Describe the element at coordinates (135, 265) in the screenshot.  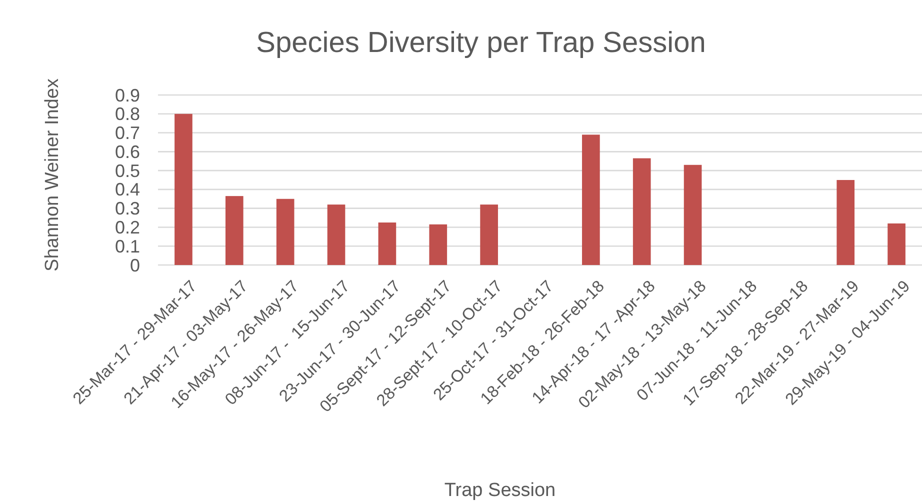
I see `y-tick-label: 0` at that location.